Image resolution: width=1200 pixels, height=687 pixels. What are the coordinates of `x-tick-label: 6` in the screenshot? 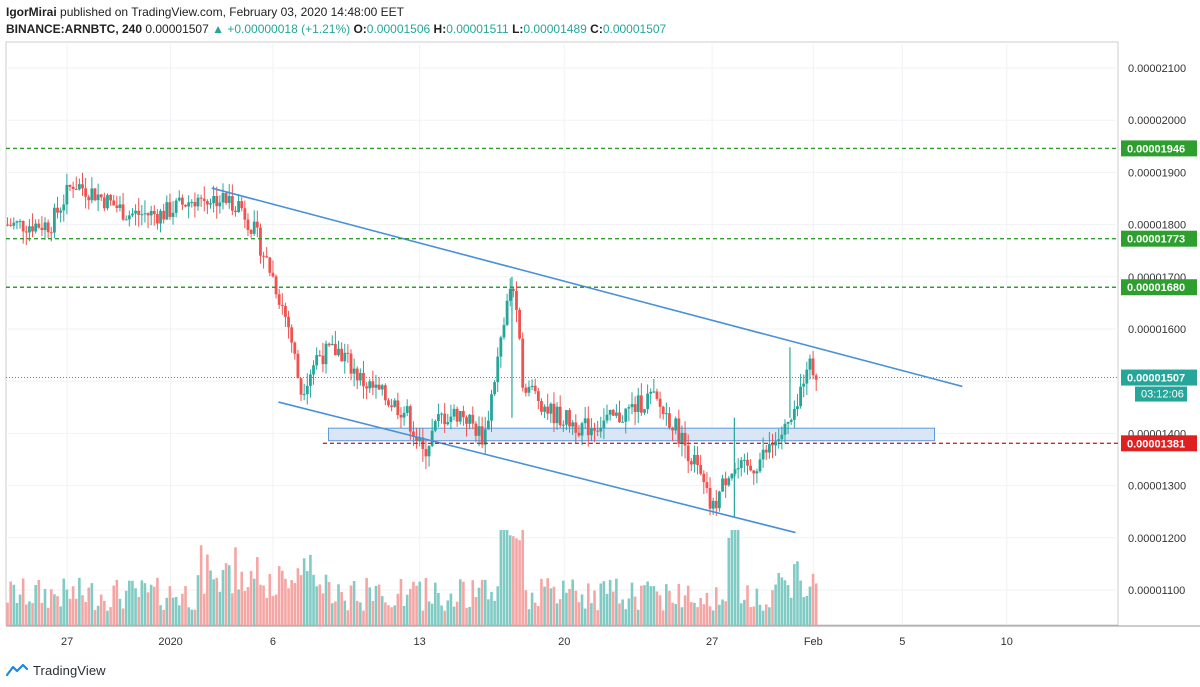 It's located at (273, 642).